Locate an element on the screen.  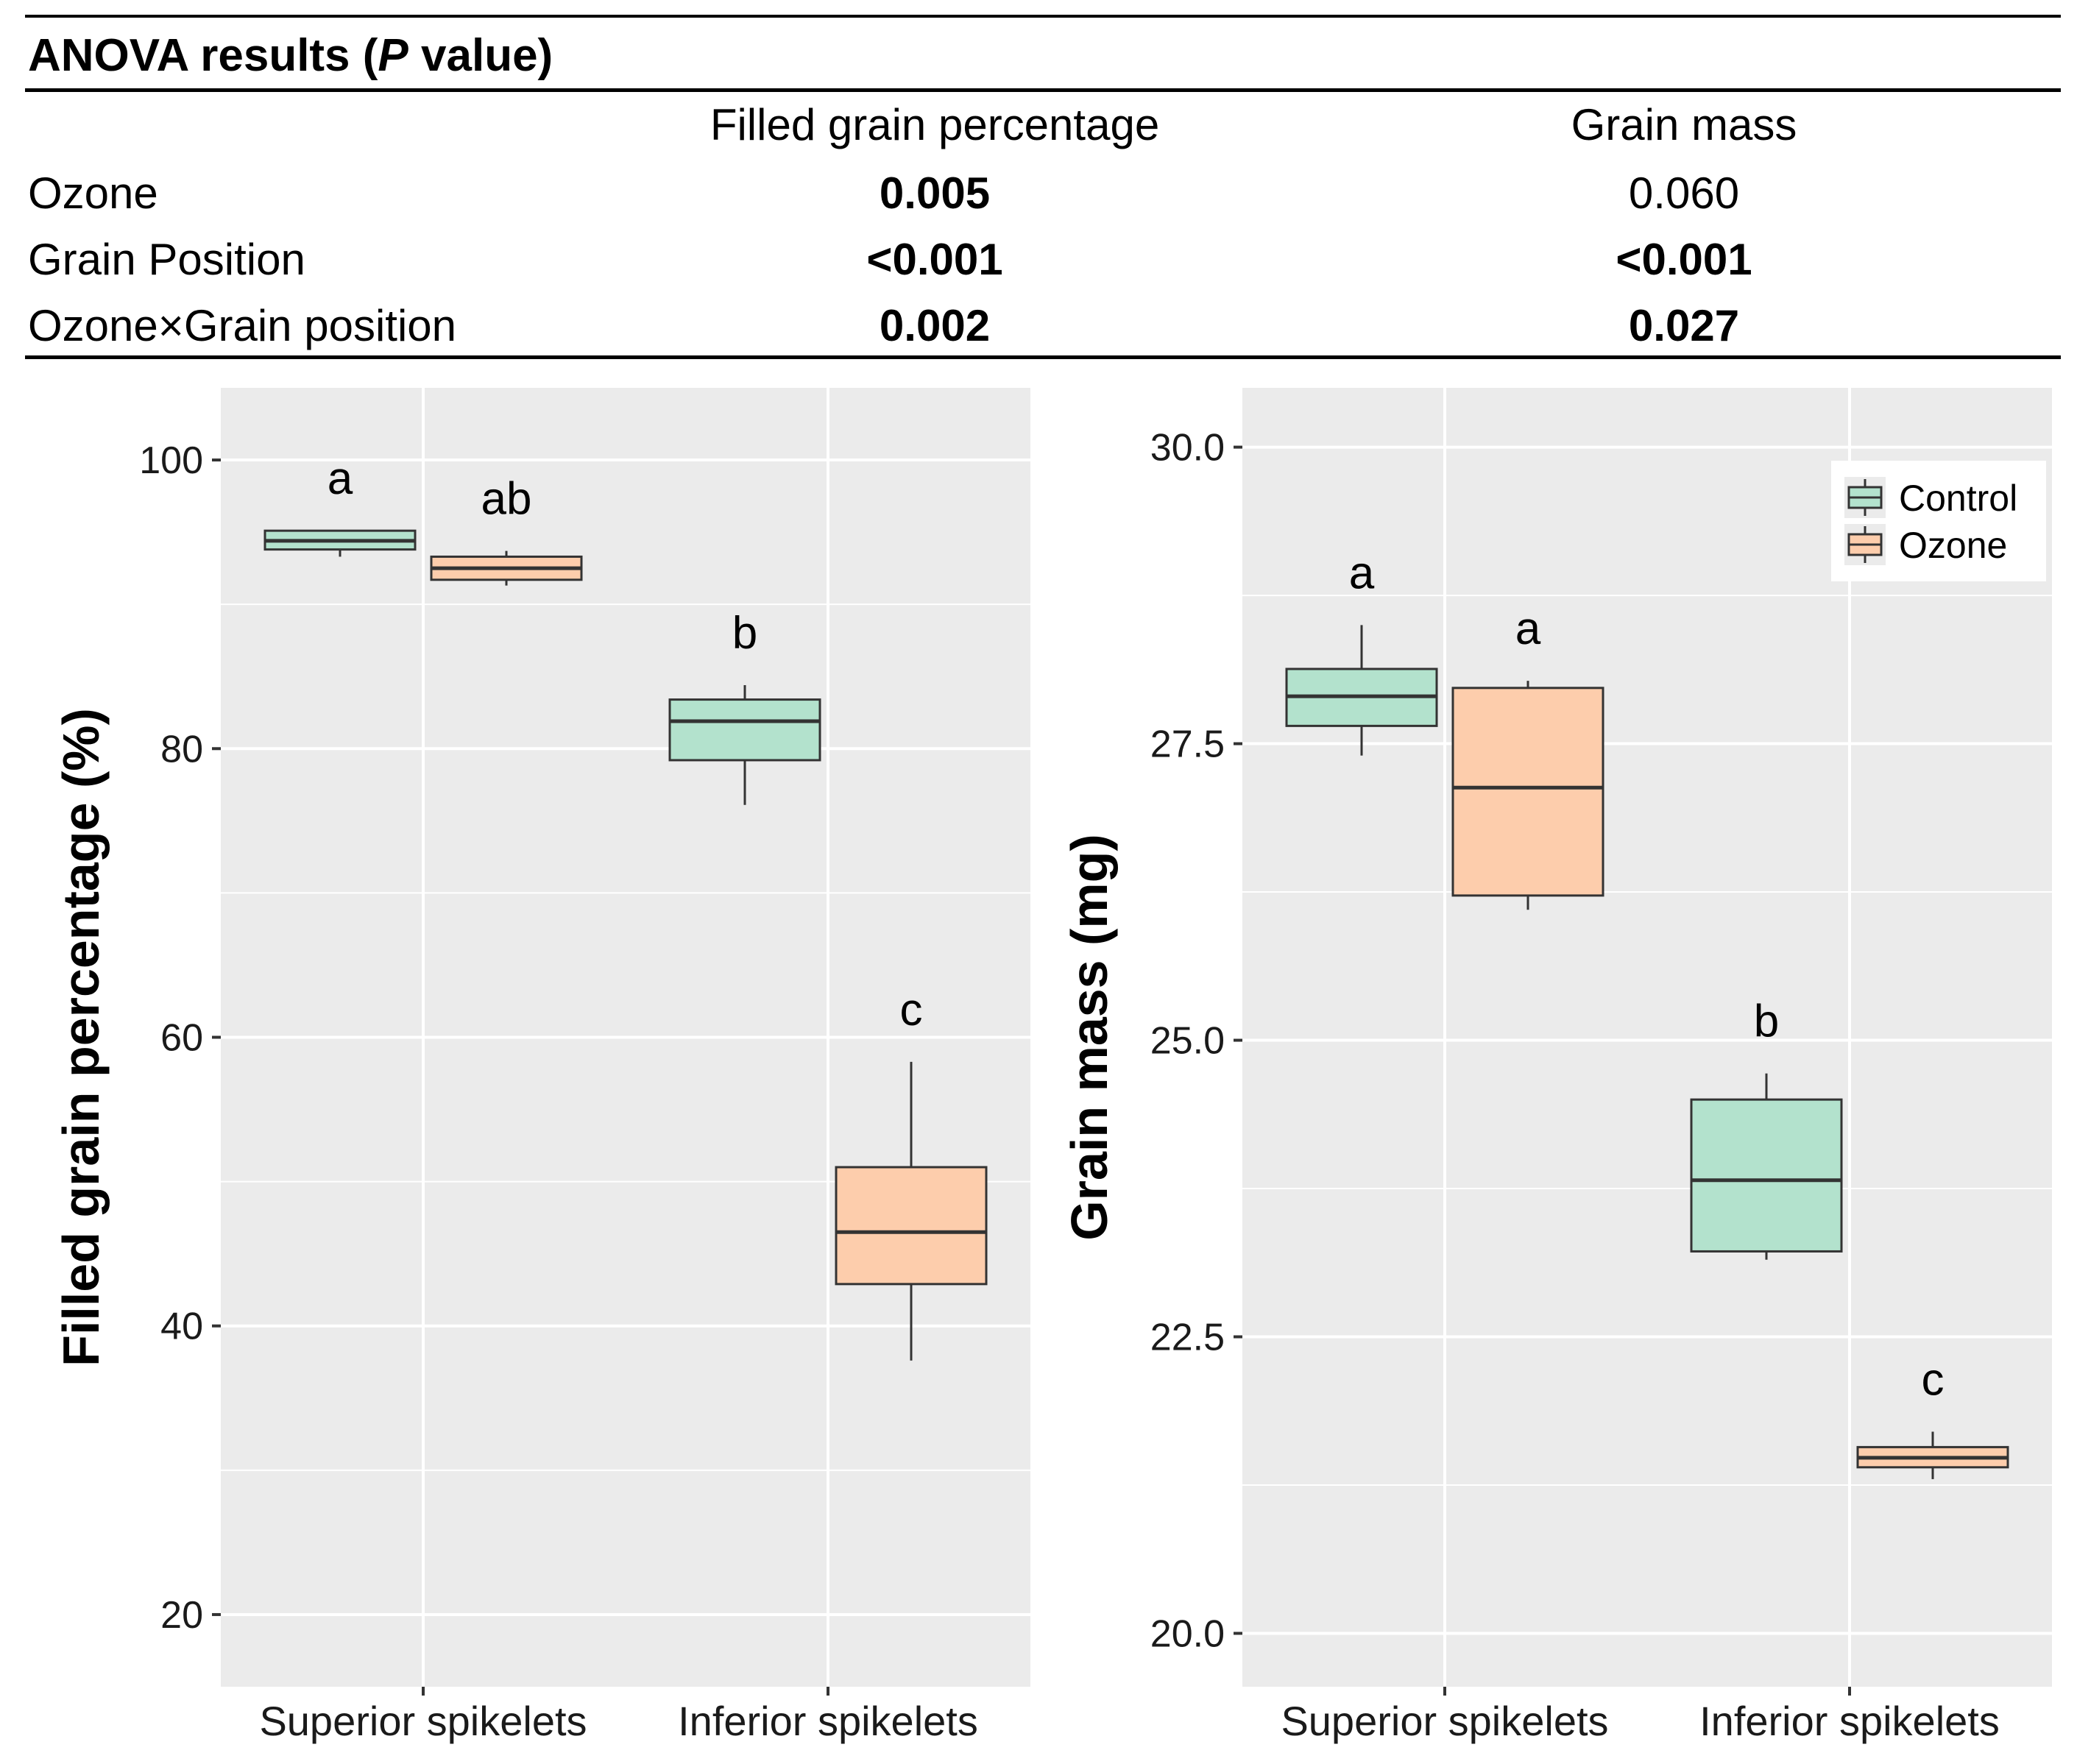
box-filled-control-1: b is located at coordinates (744, 706).